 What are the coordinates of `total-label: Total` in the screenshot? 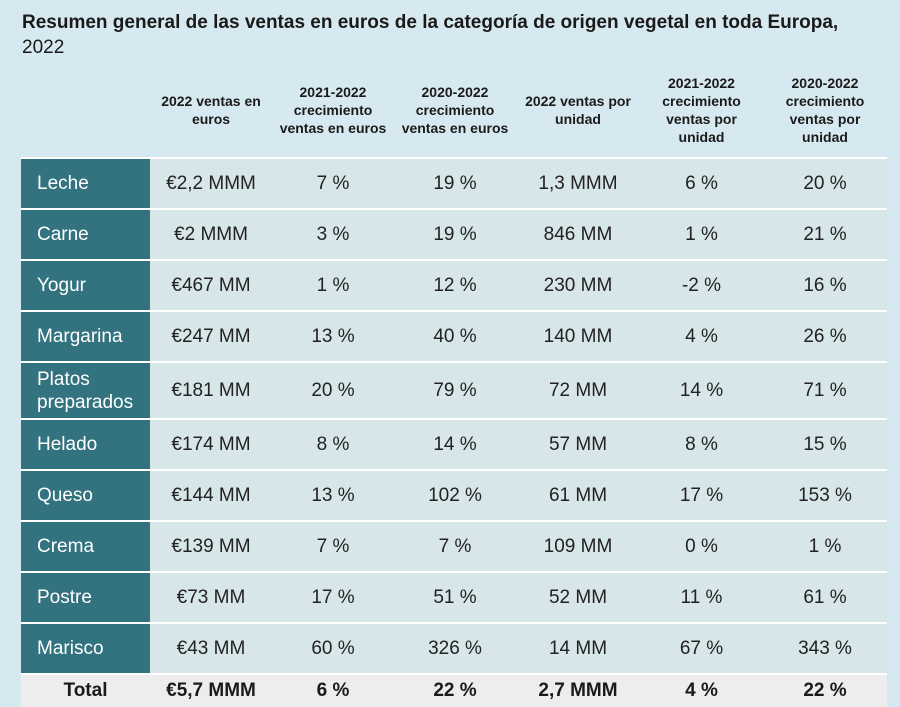 It's located at (85, 690).